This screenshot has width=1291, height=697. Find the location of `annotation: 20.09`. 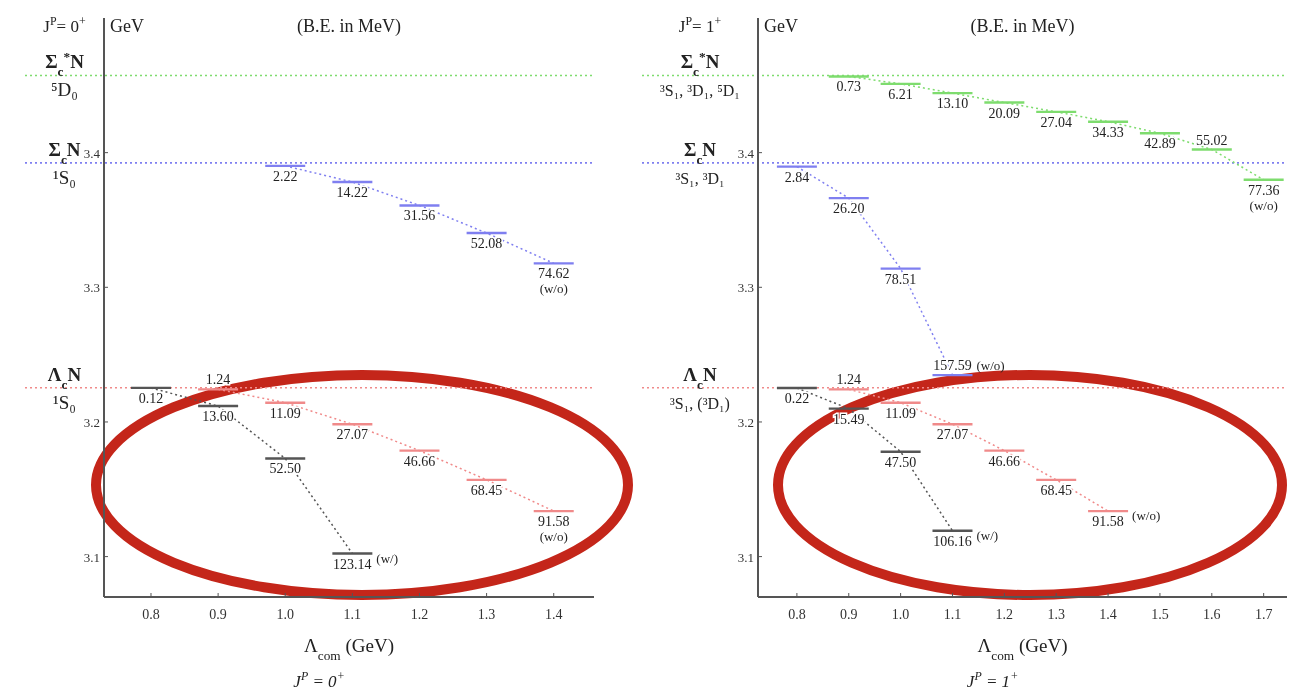

annotation: 20.09 is located at coordinates (1004, 113).